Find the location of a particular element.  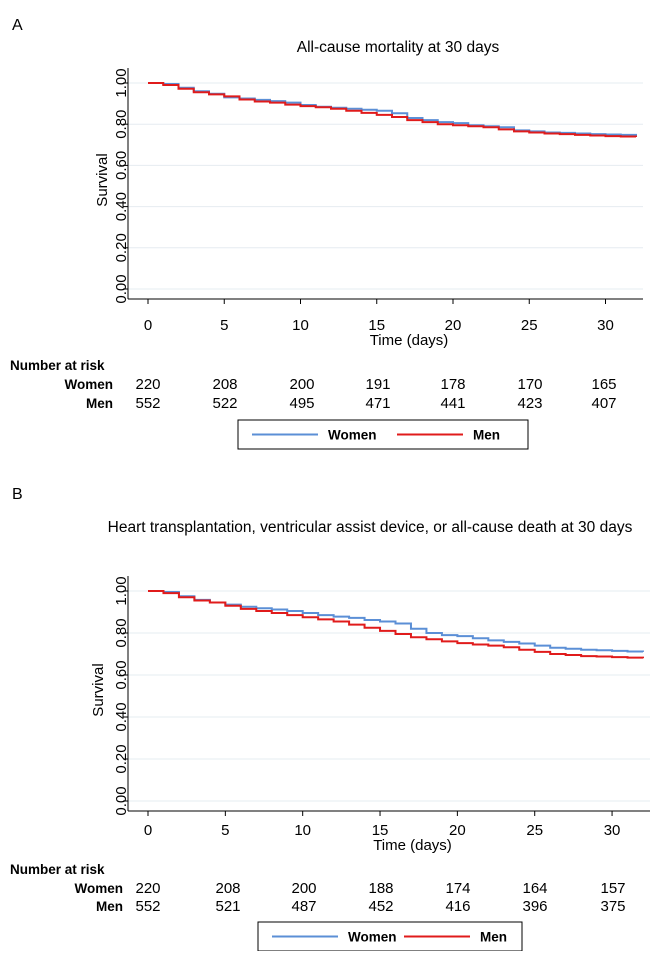

risk-value: 452 is located at coordinates (380, 906).